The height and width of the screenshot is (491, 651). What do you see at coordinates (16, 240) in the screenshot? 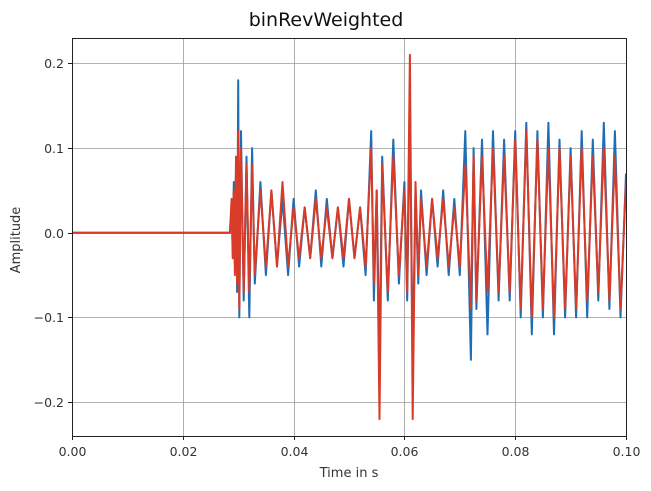
I see `y-axis-label: Amplitude` at bounding box center [16, 240].